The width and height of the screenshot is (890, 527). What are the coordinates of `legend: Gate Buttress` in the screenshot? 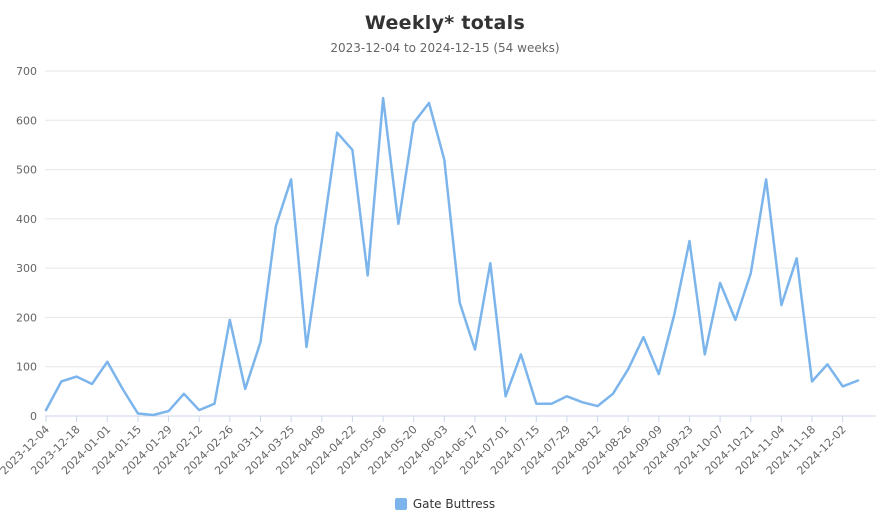 It's located at (445, 504).